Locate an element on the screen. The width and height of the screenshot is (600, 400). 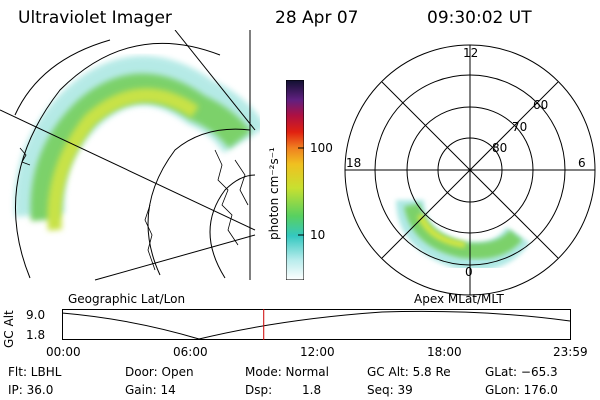
gain-info: Gain: 14 is located at coordinates (150, 390).